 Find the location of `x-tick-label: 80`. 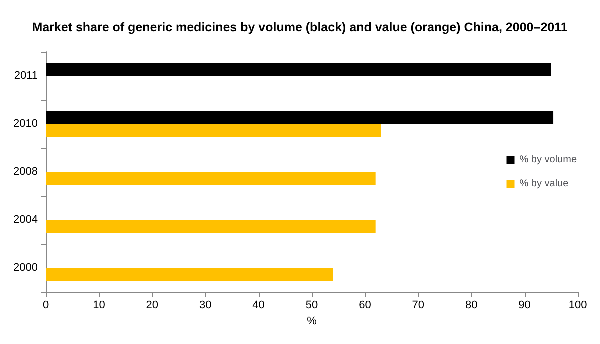

x-tick-label: 80 is located at coordinates (471, 306).